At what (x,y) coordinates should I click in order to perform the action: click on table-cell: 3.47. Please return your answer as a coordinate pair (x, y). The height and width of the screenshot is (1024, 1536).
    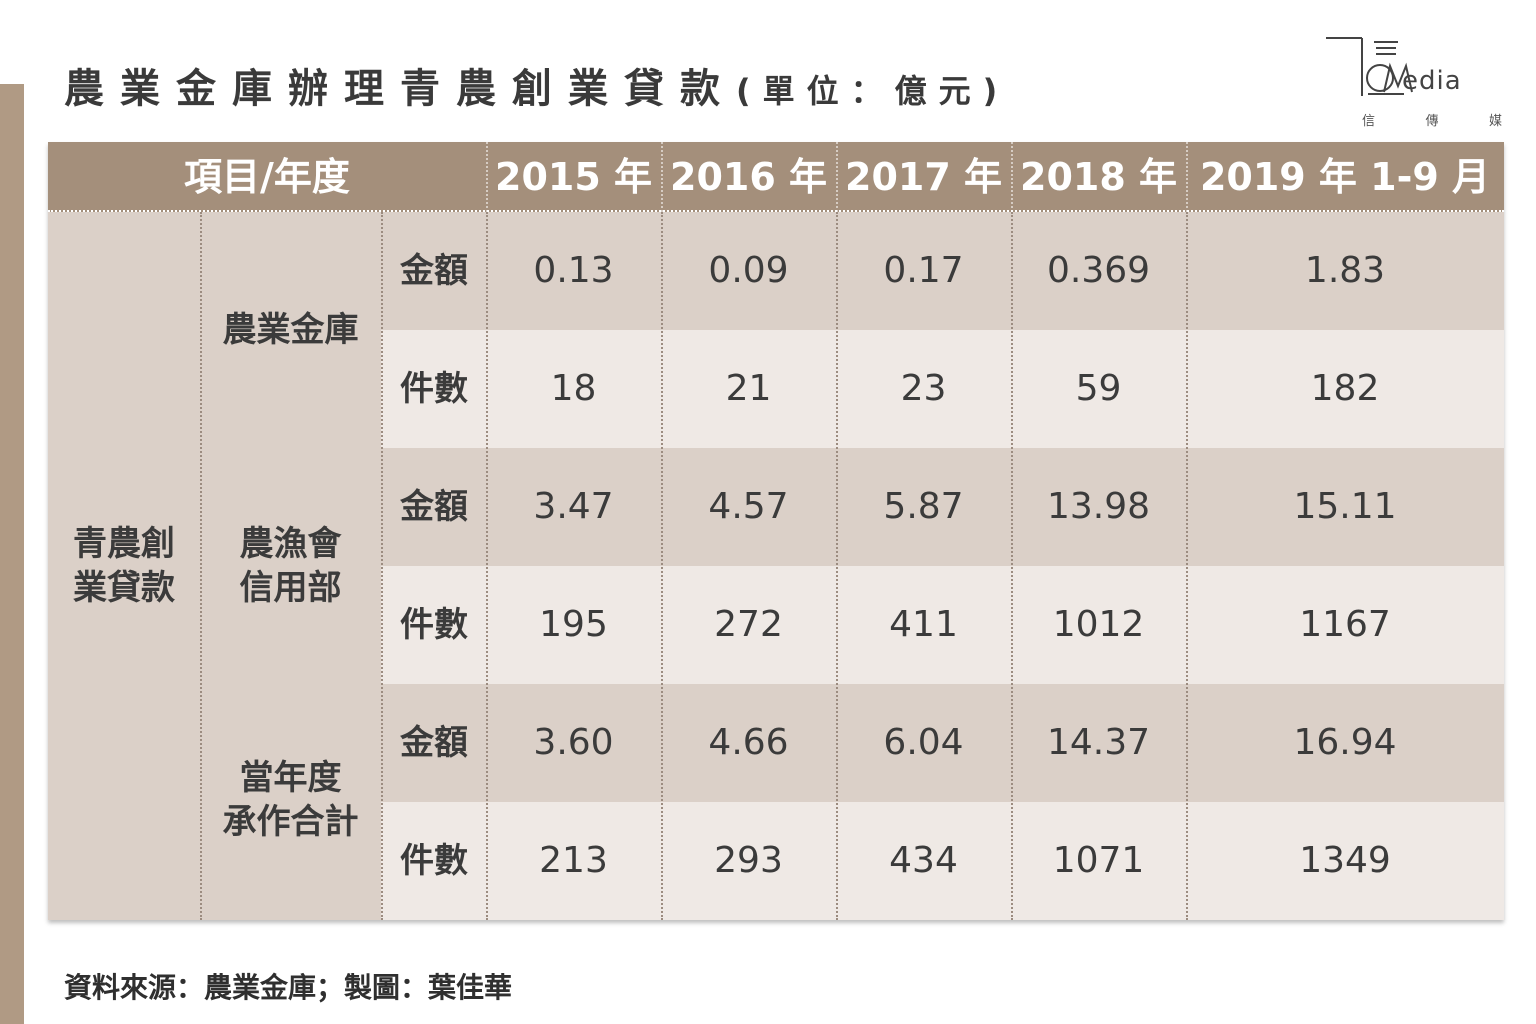
    Looking at the image, I should click on (573, 506).